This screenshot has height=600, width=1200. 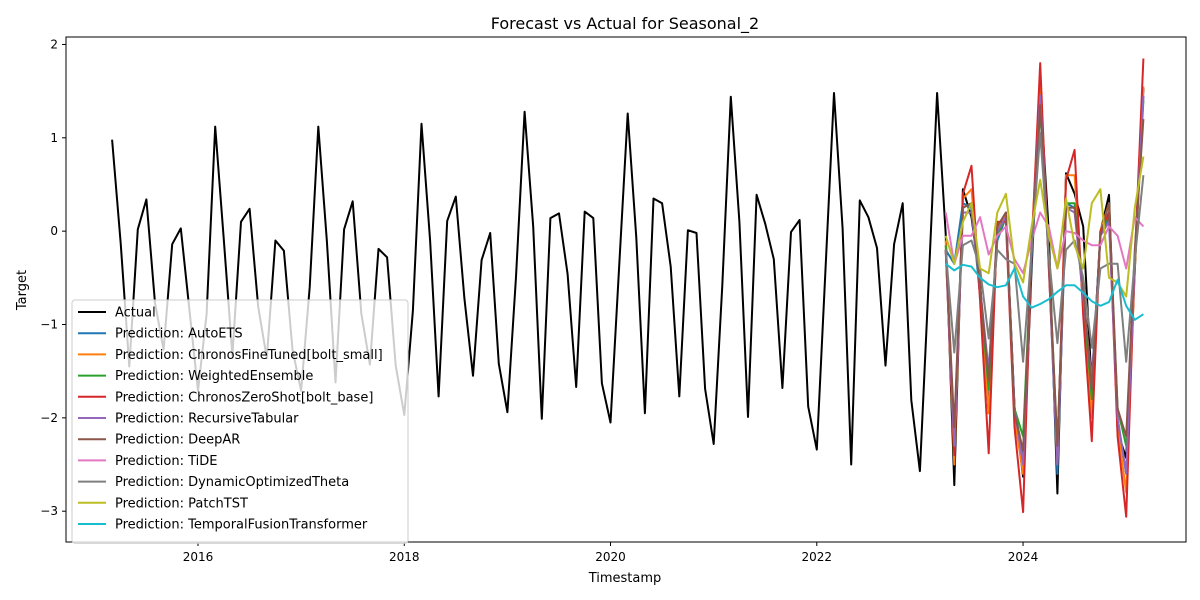 What do you see at coordinates (166, 461) in the screenshot?
I see `legend-label: Prediction: TiDE` at bounding box center [166, 461].